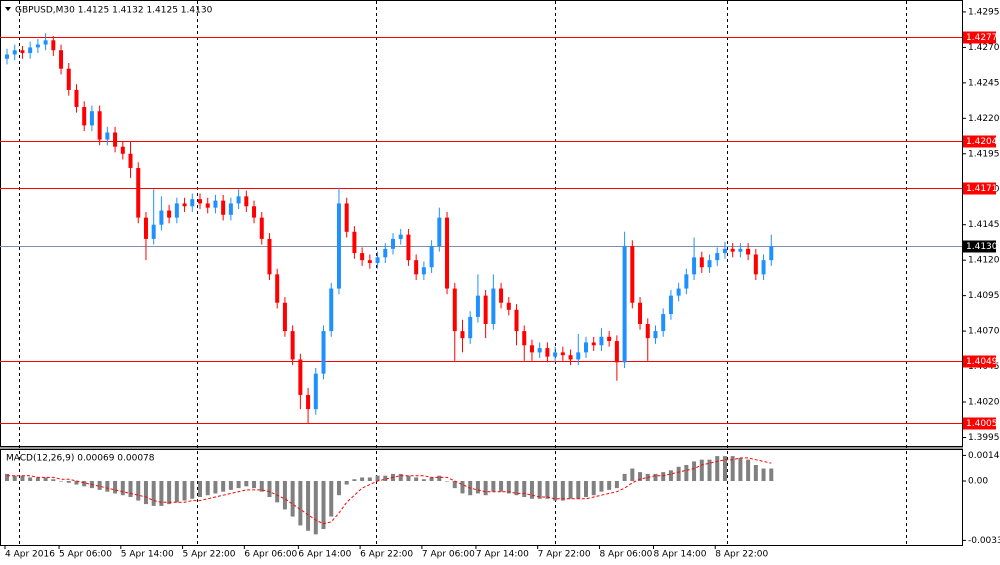 The width and height of the screenshot is (1000, 565). What do you see at coordinates (978, 482) in the screenshot?
I see `y-tick-label: 0.00` at bounding box center [978, 482].